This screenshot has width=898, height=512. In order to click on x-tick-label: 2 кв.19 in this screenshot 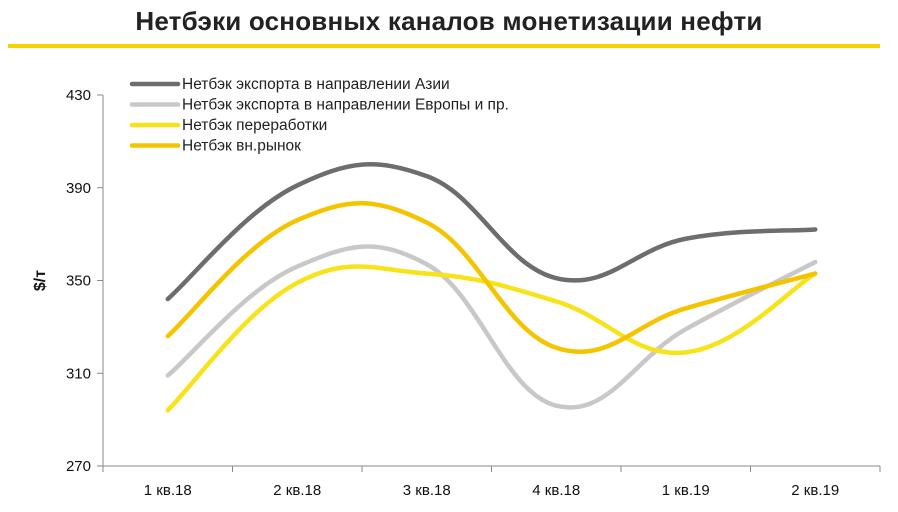, I will do `click(815, 490)`.